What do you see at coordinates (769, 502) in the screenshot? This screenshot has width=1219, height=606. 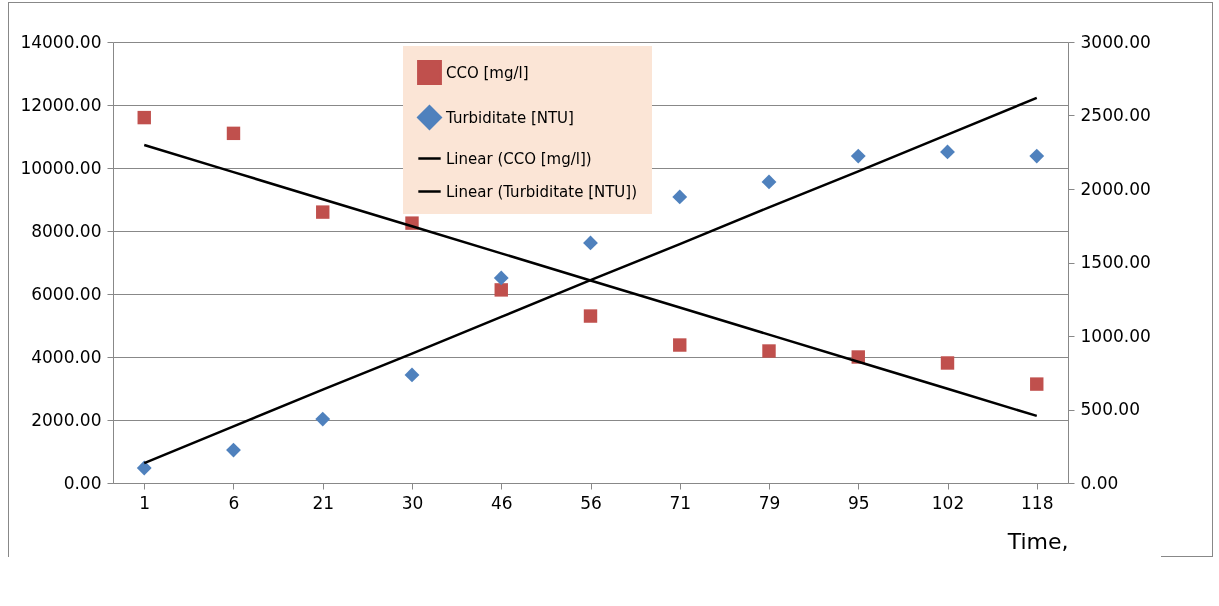 I see `x-tick-label: 79` at bounding box center [769, 502].